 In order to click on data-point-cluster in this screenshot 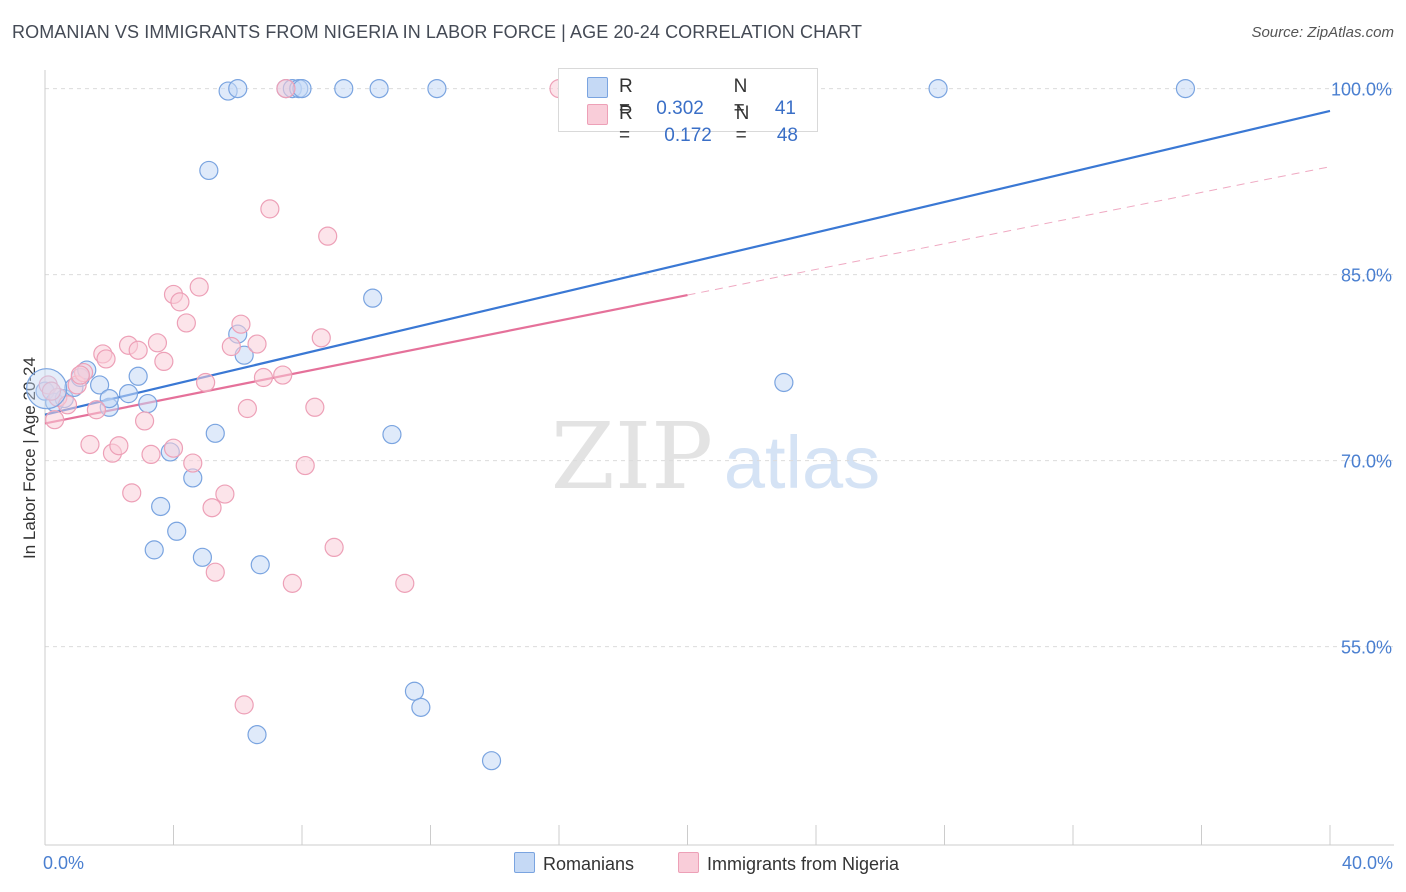, I will do `click(47, 389)`.